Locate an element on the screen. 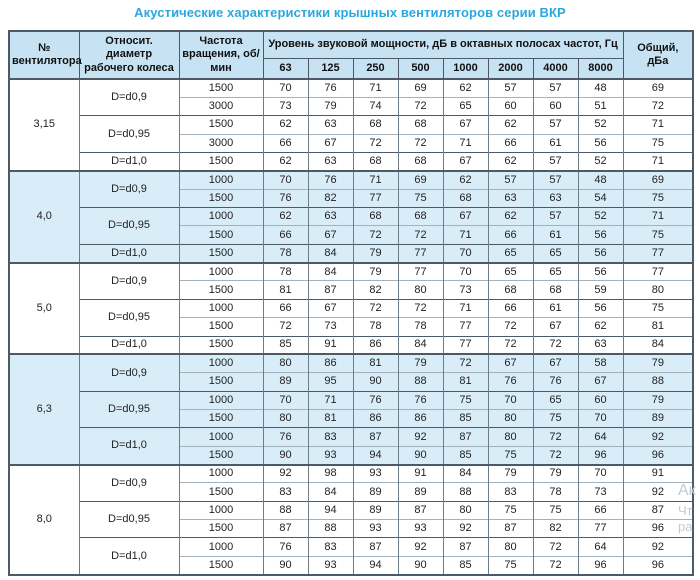 This screenshot has height=580, width=700. level-cell: 79 is located at coordinates (420, 363).